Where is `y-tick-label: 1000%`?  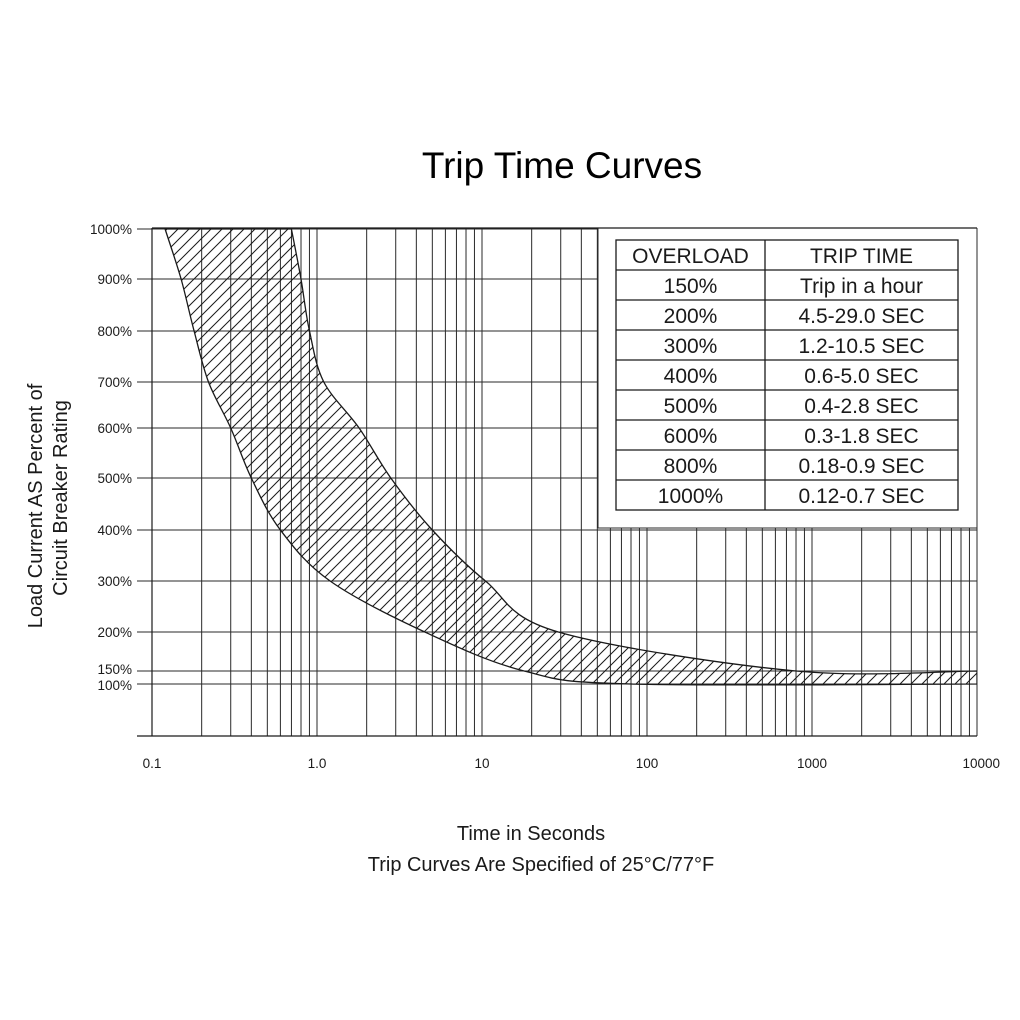 y-tick-label: 1000% is located at coordinates (111, 229).